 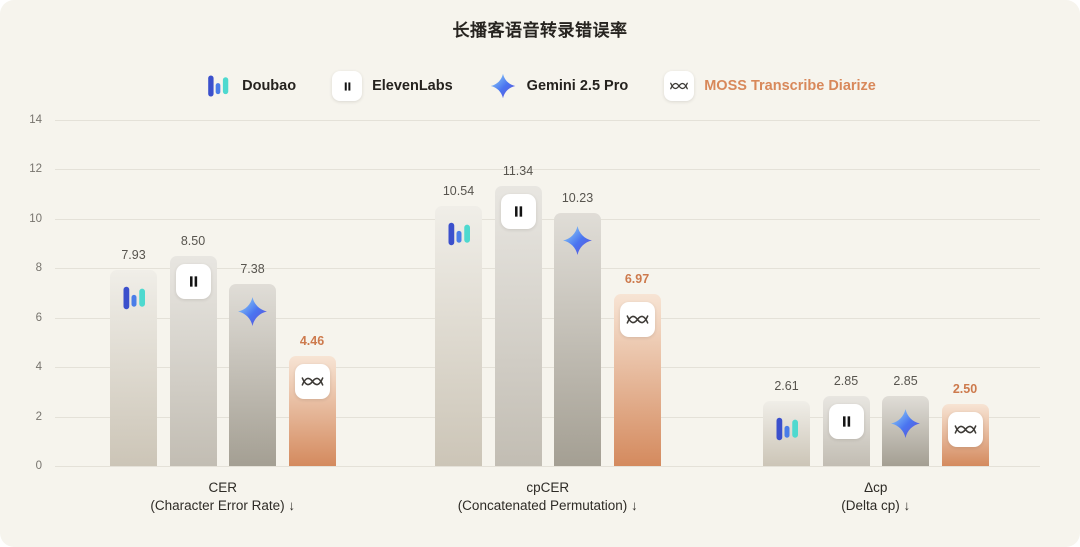 What do you see at coordinates (577, 86) in the screenshot?
I see `legend-label-gemini: Gemini 2.5 Pro` at bounding box center [577, 86].